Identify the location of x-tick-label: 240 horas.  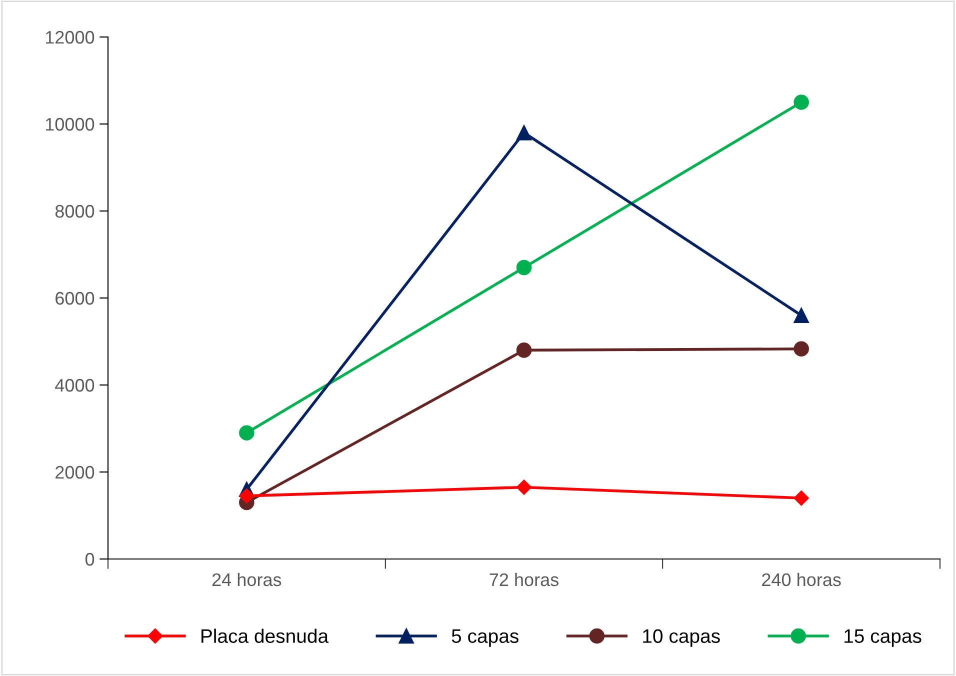
(801, 579).